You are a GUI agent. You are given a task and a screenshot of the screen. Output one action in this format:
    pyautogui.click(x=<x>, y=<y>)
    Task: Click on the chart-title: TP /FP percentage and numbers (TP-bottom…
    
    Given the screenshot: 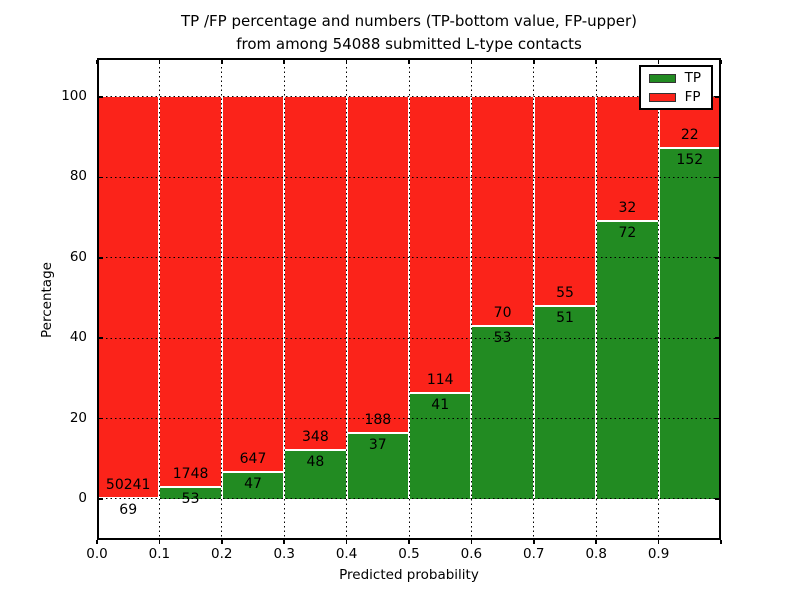 What is the action you would take?
    pyautogui.click(x=409, y=33)
    